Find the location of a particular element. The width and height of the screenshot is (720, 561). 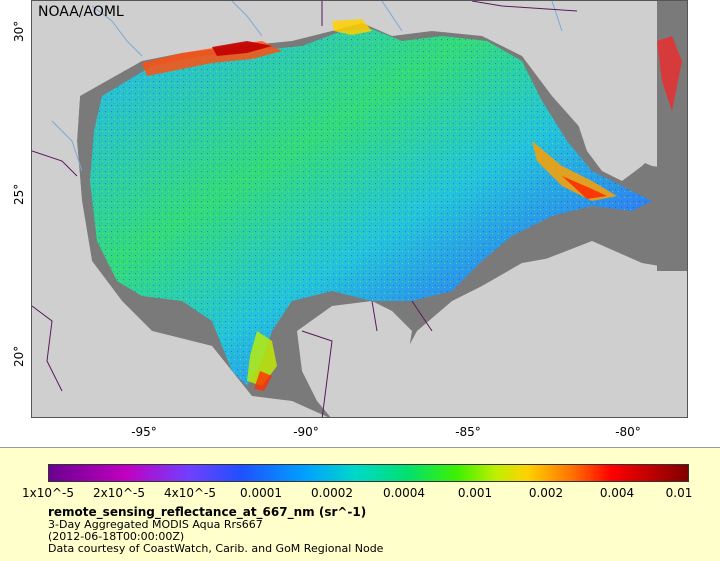

longitude-label-95w: -95° is located at coordinates (144, 432).